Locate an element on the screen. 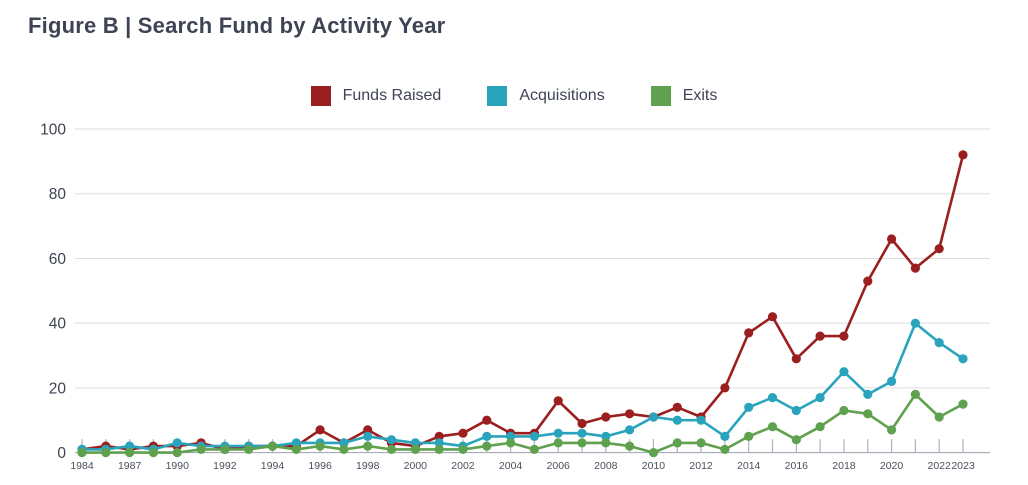 The height and width of the screenshot is (485, 1028). legend-label-exits: Exits is located at coordinates (700, 95).